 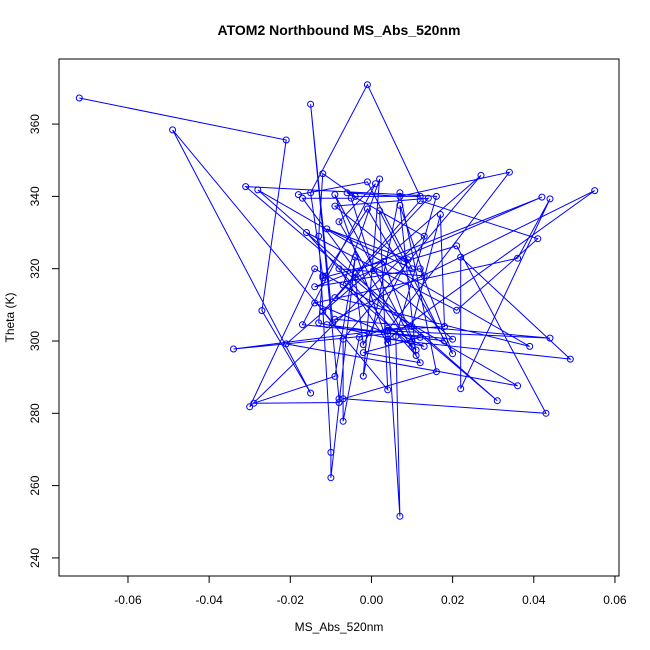 I want to click on y-tick-label: 360, so click(x=35, y=124).